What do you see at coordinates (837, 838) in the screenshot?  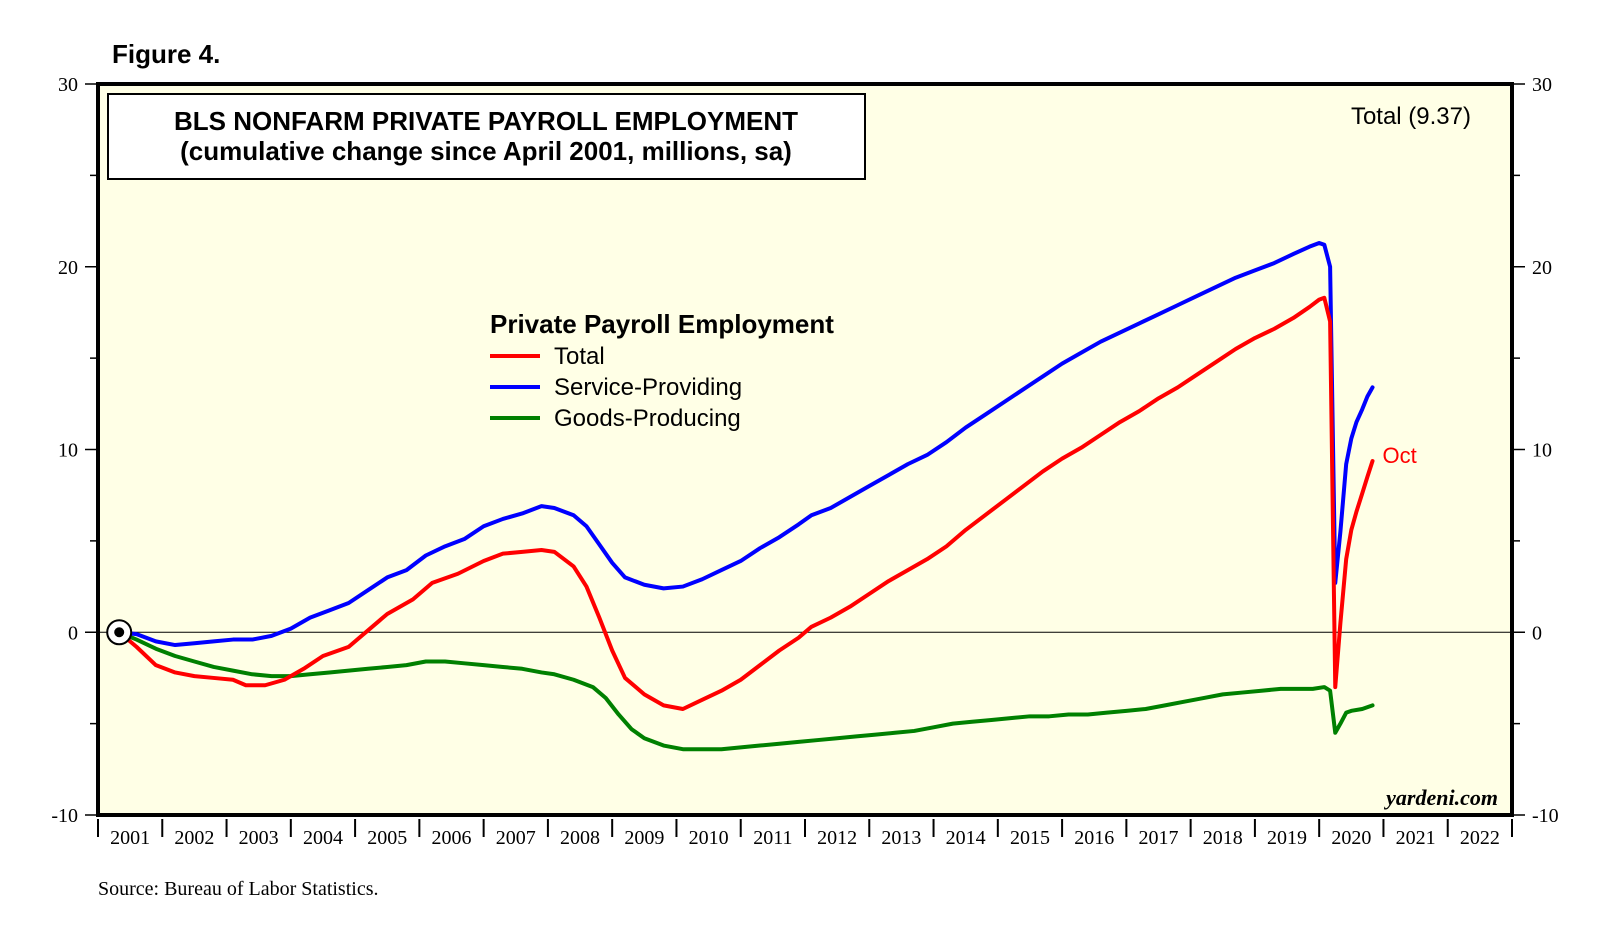 I see `x-tick-label: 2012` at bounding box center [837, 838].